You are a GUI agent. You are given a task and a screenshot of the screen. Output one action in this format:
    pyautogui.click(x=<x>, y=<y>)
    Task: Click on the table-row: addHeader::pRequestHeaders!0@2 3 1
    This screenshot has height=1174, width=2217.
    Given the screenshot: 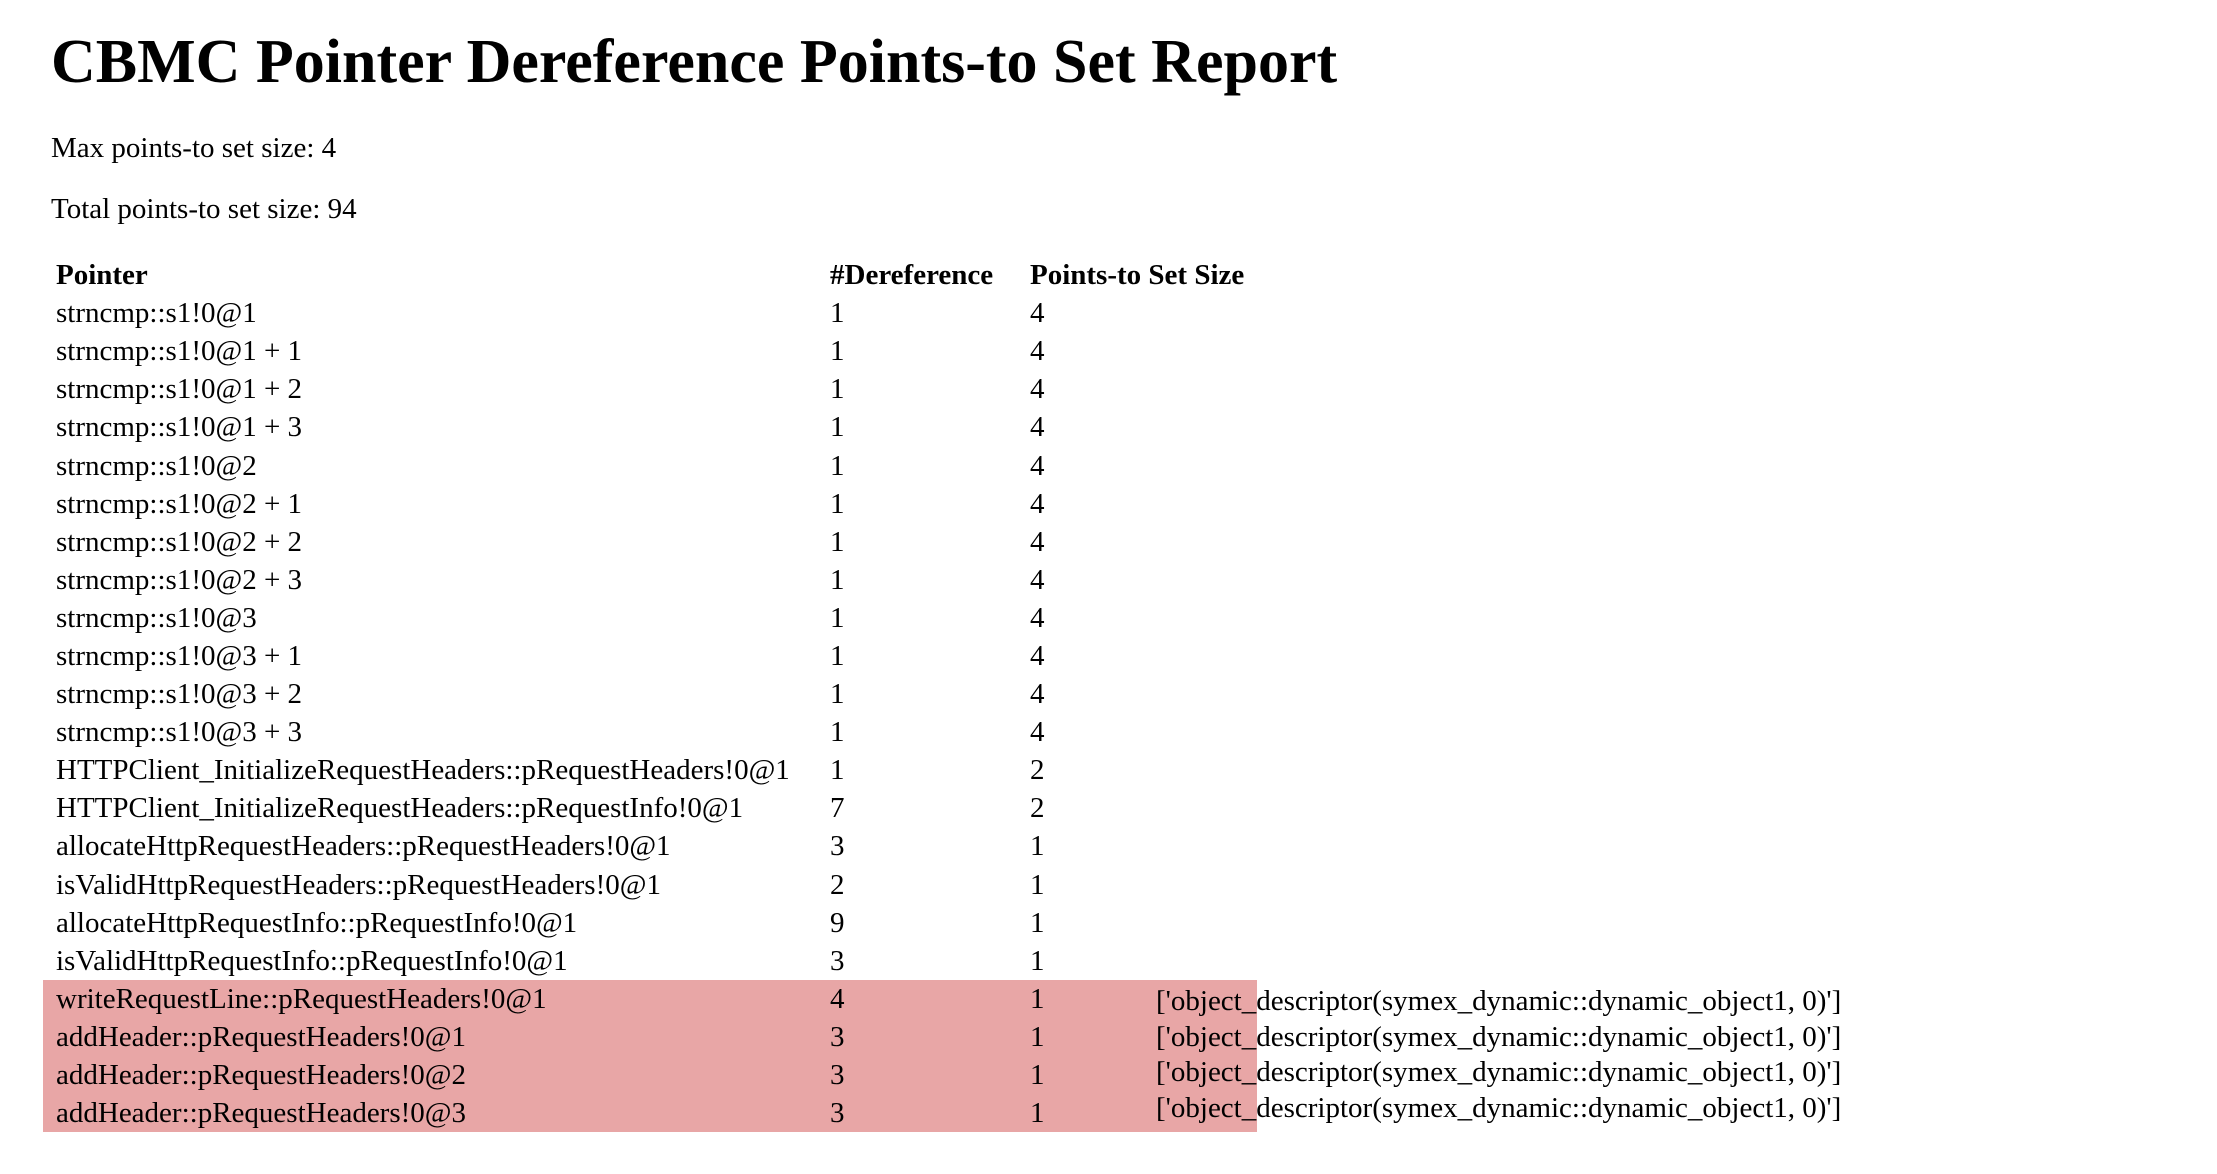 What is the action you would take?
    pyautogui.click(x=650, y=1075)
    